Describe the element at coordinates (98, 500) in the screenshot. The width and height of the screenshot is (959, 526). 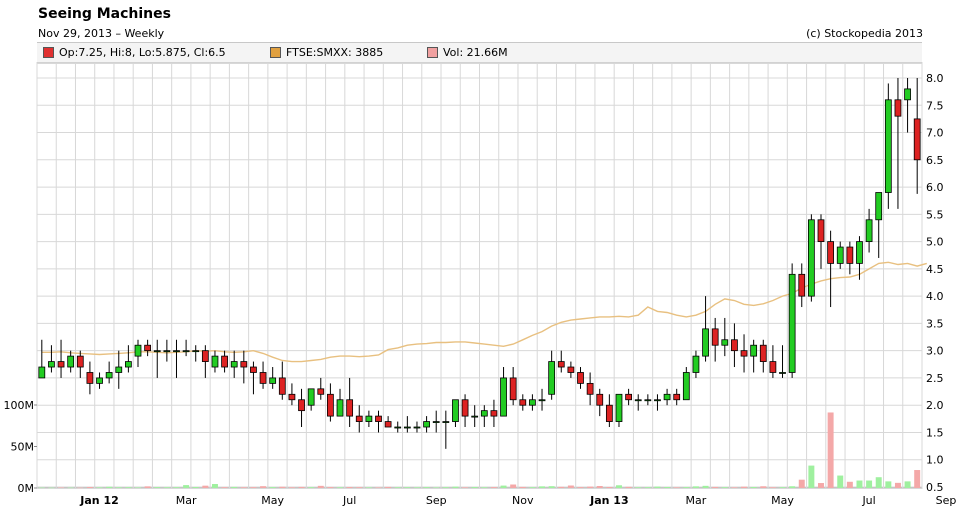
I see `x-tick-label: Jan 12` at that location.